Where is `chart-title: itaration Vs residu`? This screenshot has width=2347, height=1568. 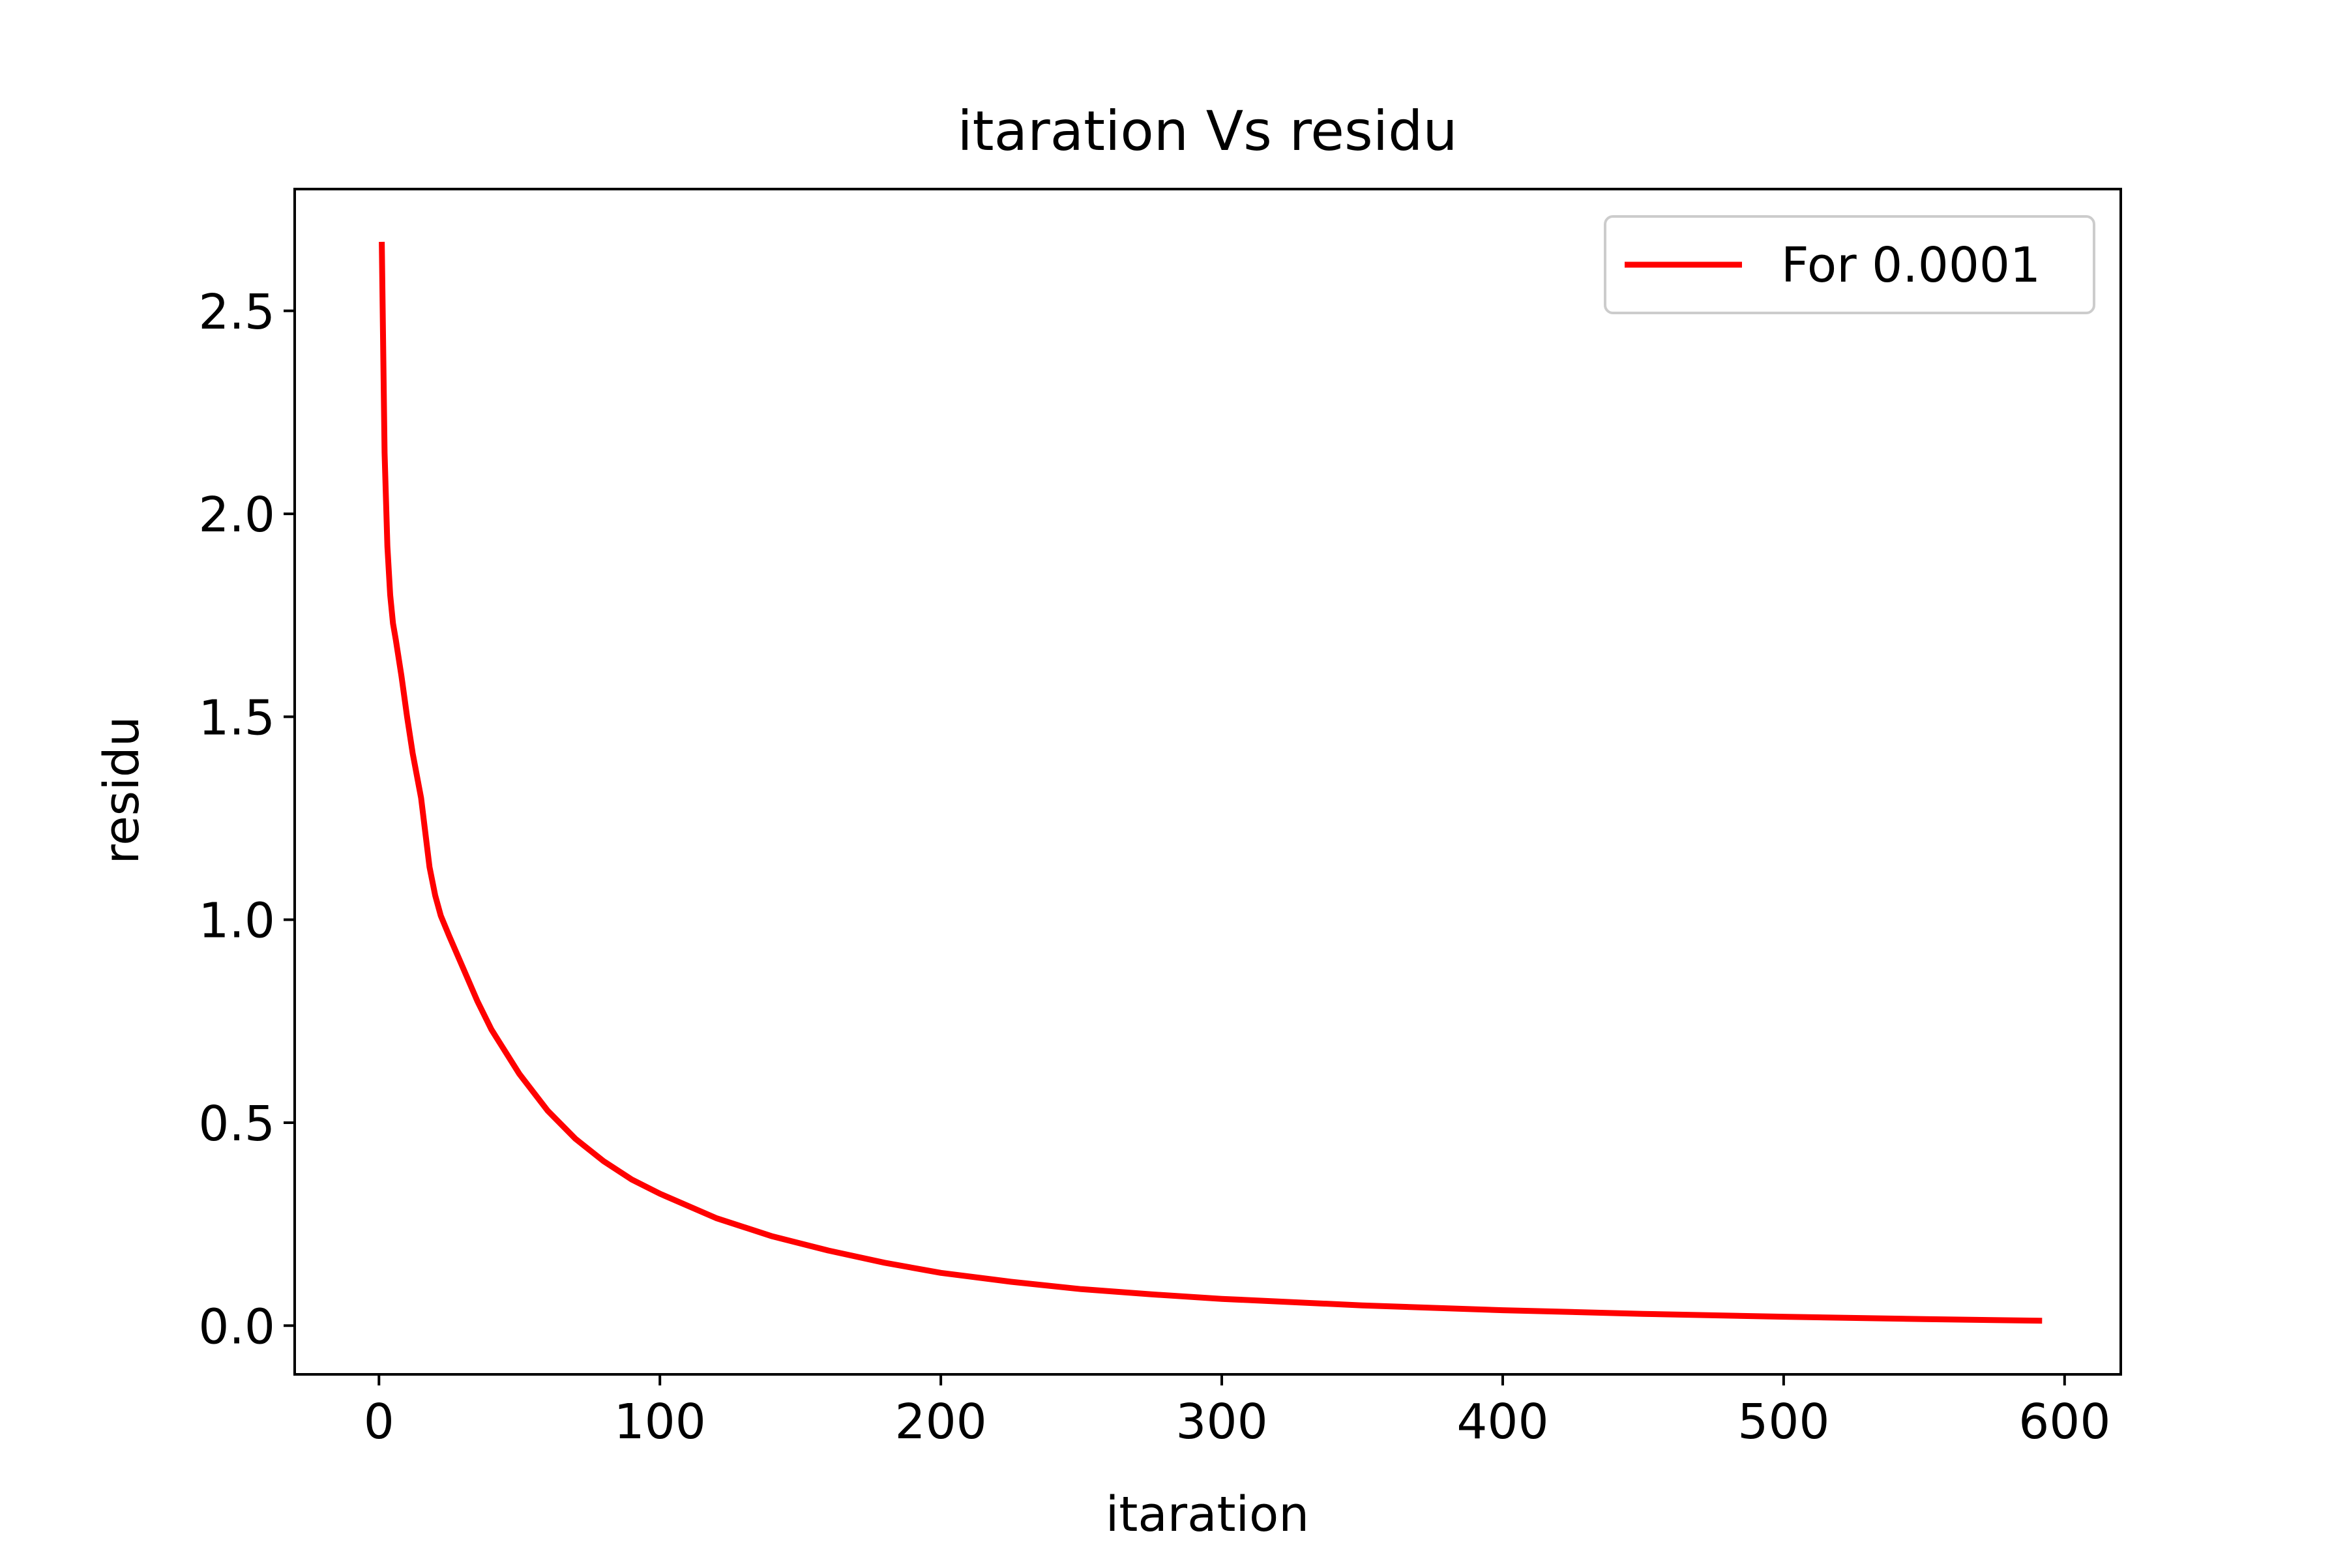
chart-title: itaration Vs residu is located at coordinates (1207, 131).